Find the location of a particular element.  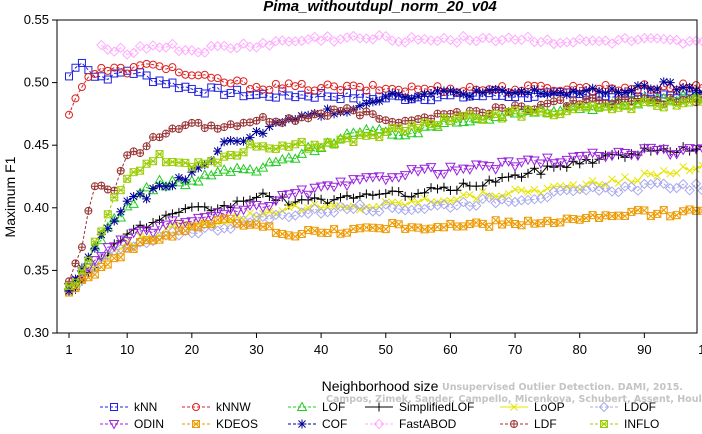

series-line-fastabod is located at coordinates (401, 45).